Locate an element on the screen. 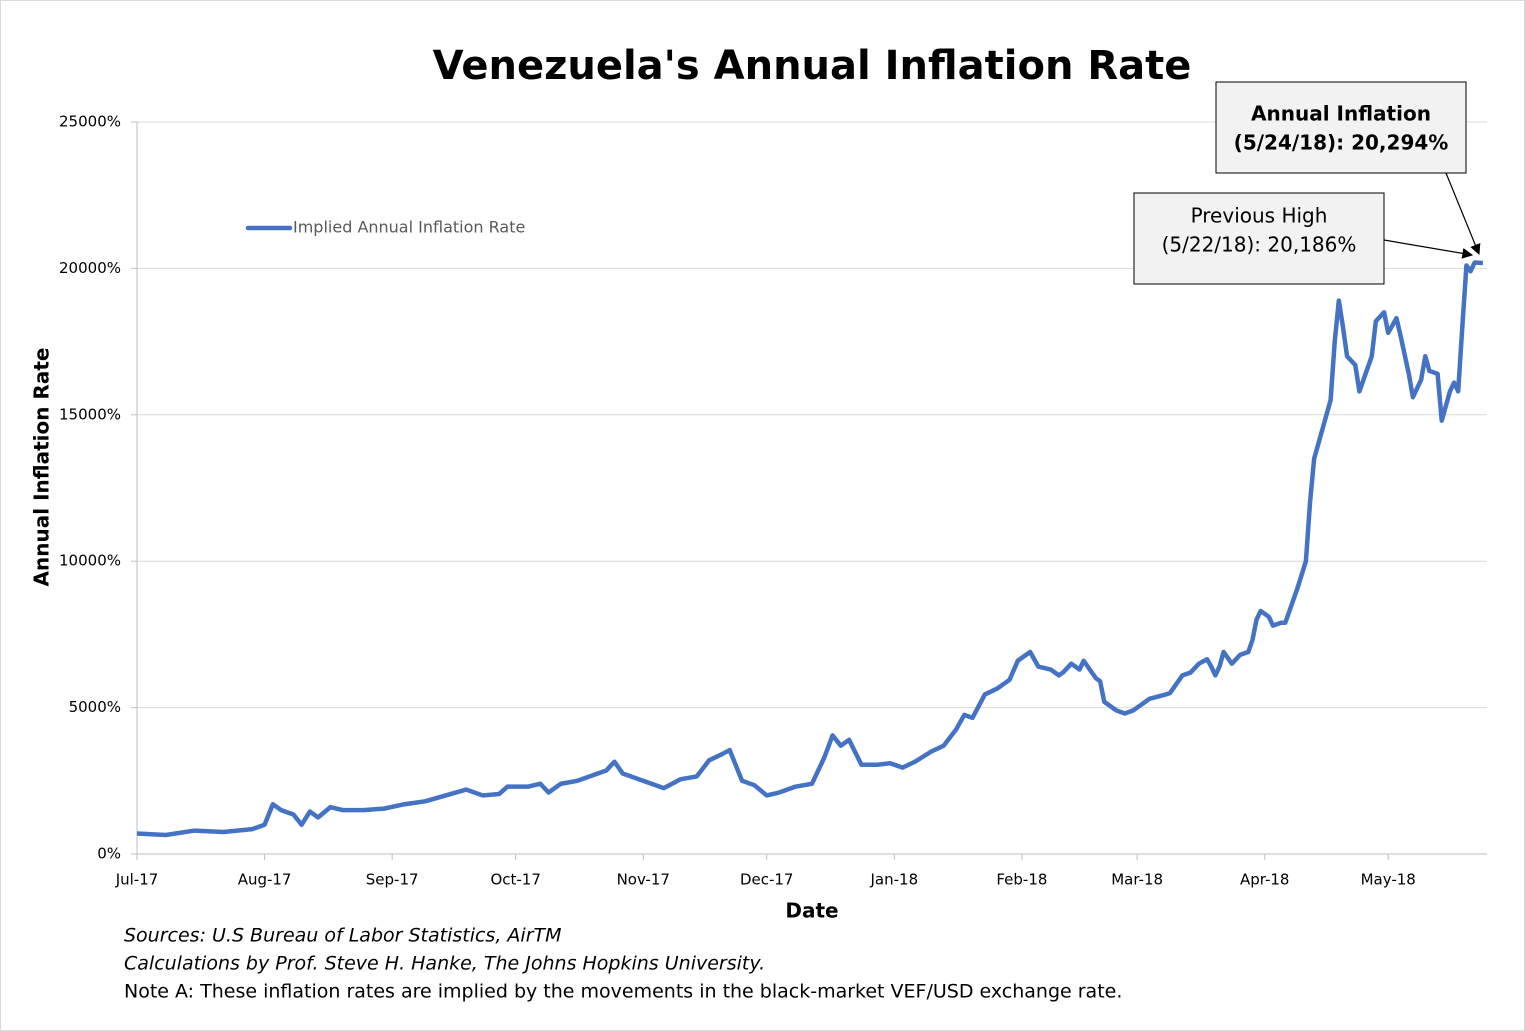  x-tick-label: Jan-18 is located at coordinates (894, 880).